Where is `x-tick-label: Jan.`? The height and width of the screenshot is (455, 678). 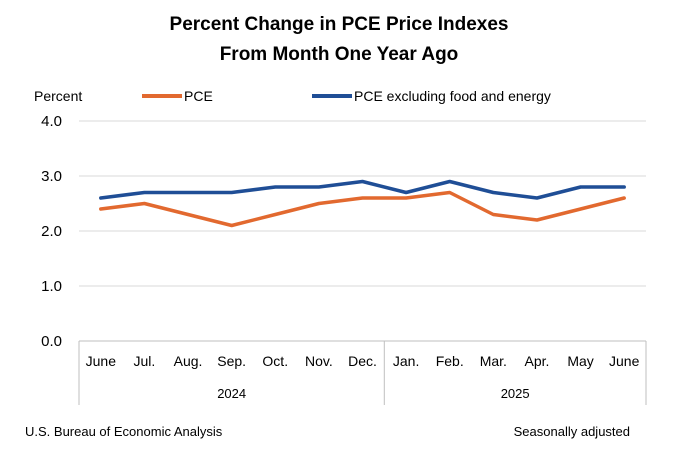 x-tick-label: Jan. is located at coordinates (406, 361).